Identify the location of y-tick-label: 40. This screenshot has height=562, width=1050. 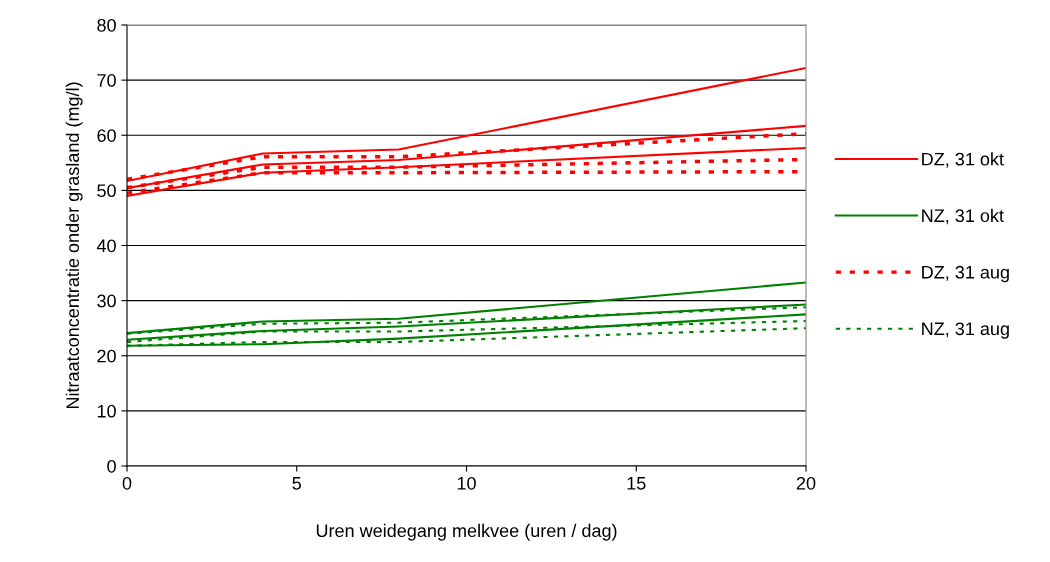
(106, 246).